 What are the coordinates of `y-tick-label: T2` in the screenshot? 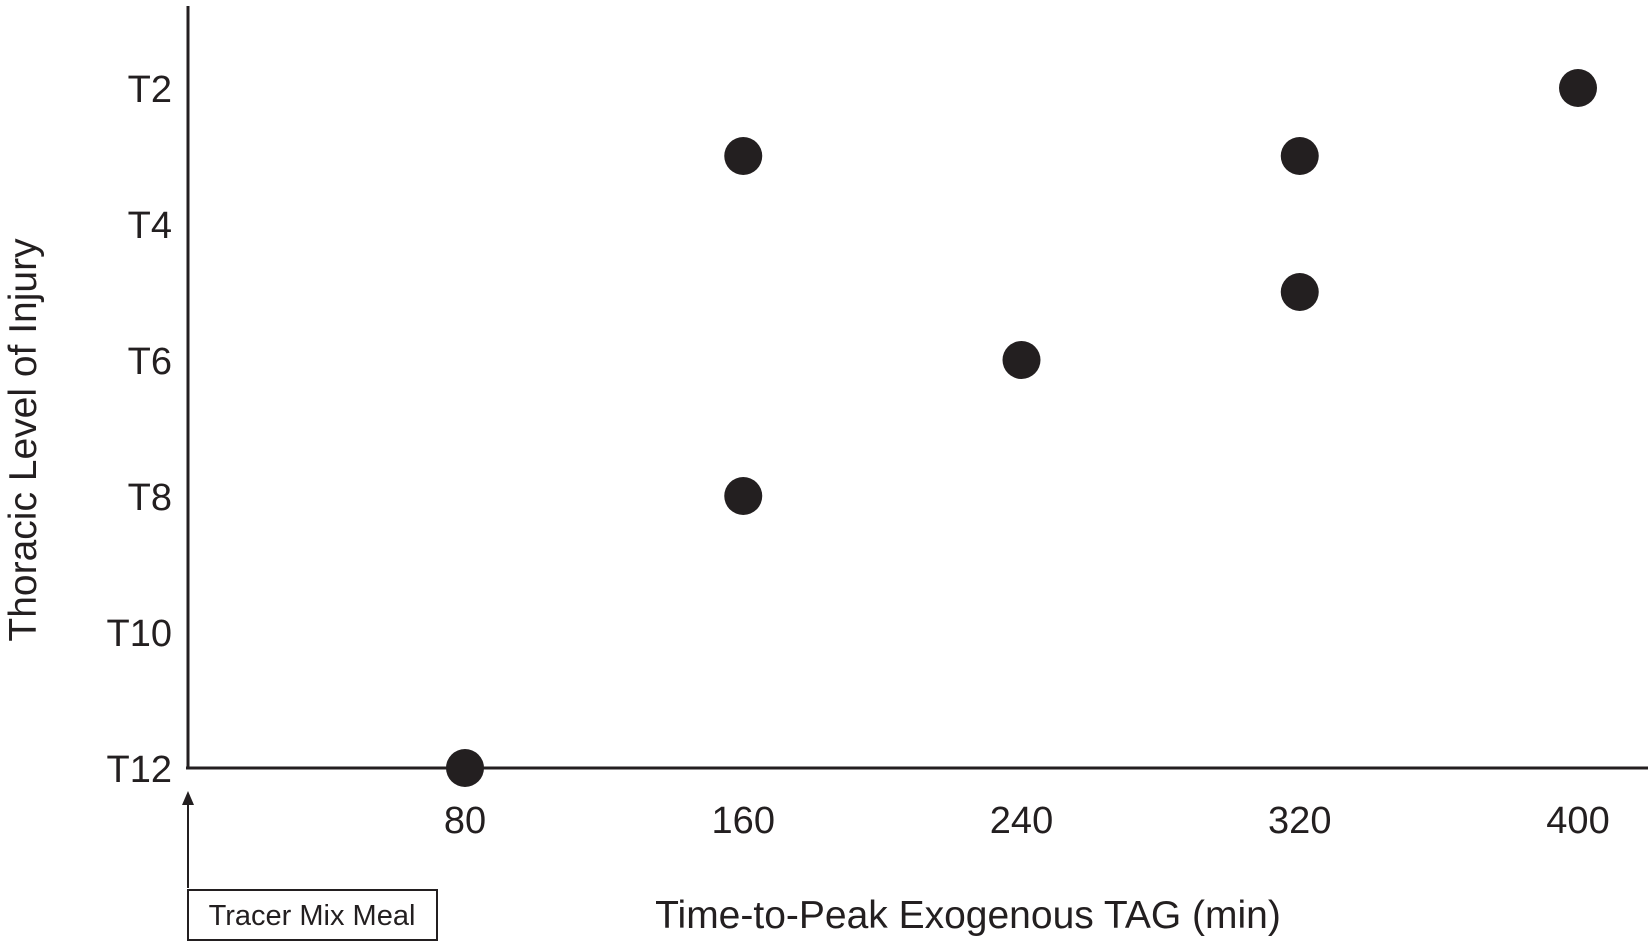 It's located at (150, 90).